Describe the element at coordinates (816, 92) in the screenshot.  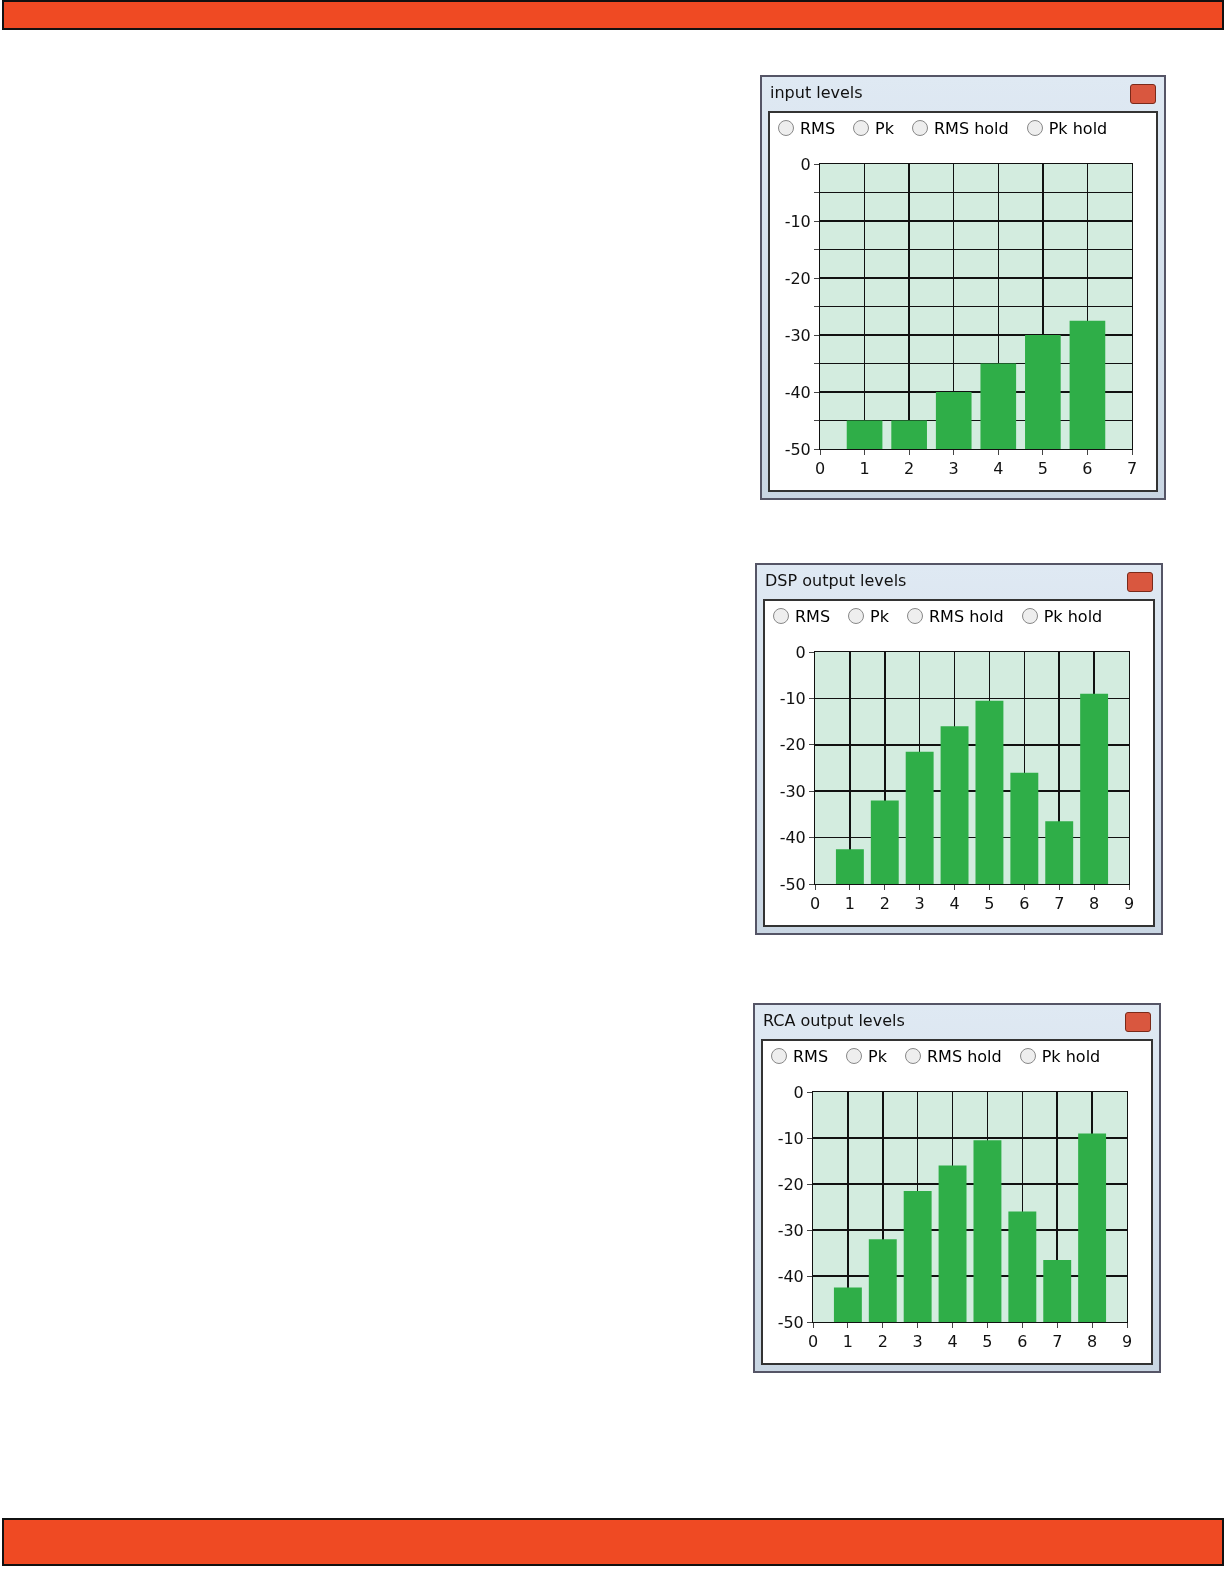
I see `chart-title: input levels` at that location.